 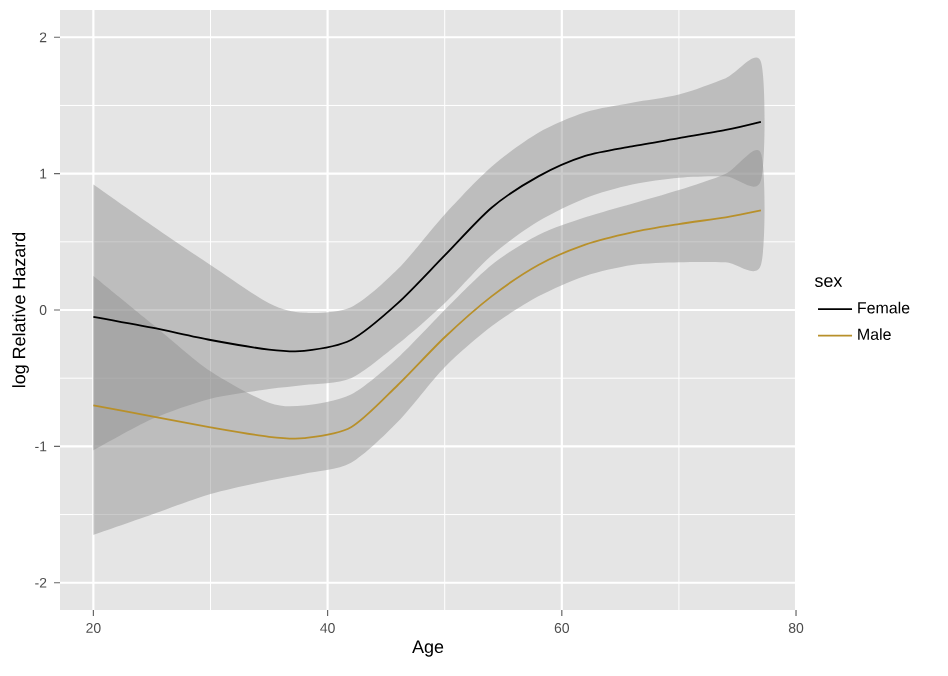 I want to click on y-axis-title: log Relative Hazard, so click(x=20, y=310).